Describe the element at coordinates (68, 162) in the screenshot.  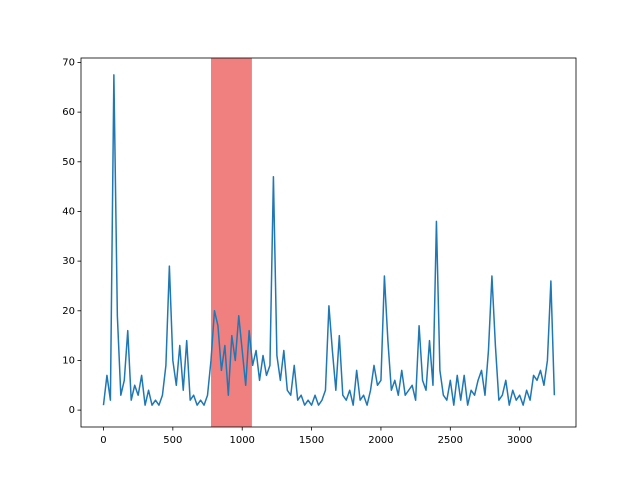
I see `y-tick-label: 50` at that location.